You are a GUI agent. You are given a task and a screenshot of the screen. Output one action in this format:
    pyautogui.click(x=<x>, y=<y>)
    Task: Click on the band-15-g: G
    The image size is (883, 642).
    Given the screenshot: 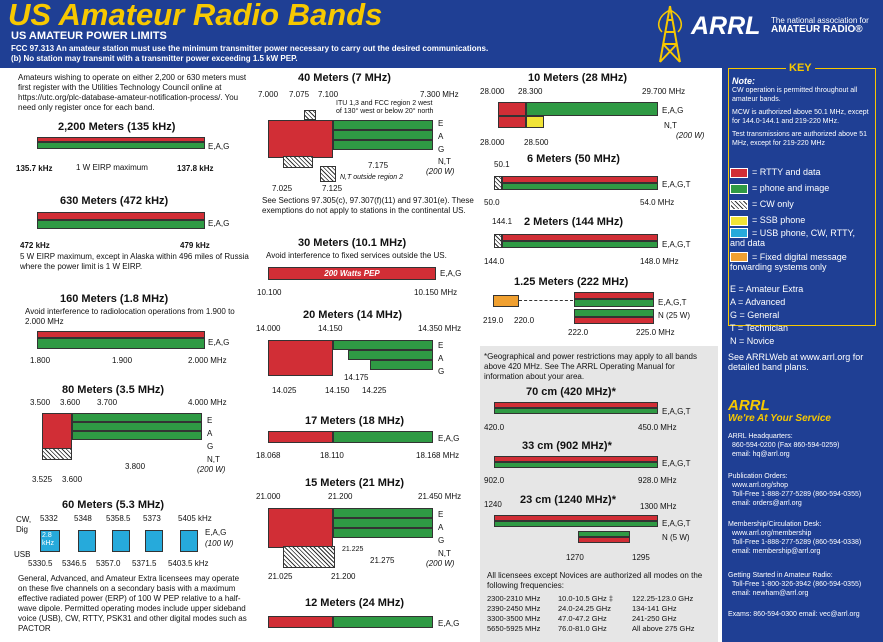 What is the action you would take?
    pyautogui.click(x=441, y=540)
    